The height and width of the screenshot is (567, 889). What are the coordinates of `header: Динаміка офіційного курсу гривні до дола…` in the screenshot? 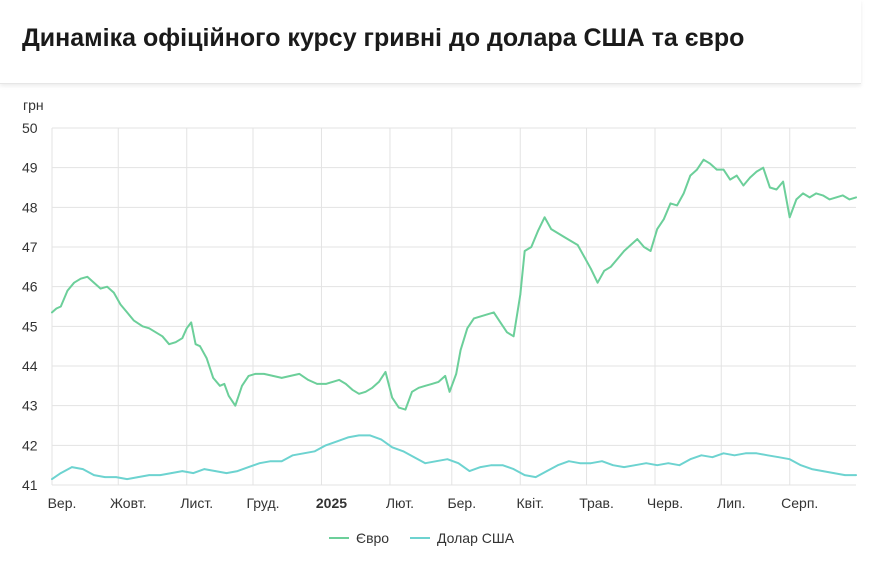 It's located at (430, 42).